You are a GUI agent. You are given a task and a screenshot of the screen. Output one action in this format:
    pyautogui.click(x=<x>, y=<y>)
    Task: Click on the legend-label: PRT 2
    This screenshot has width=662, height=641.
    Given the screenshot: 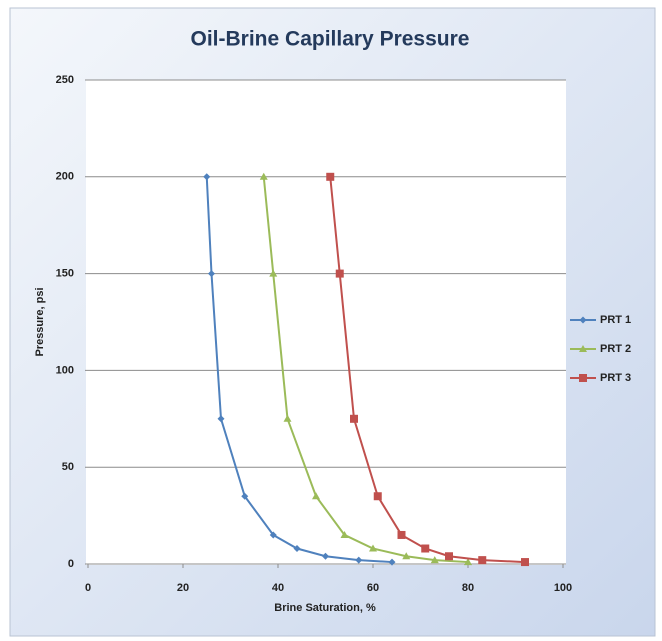 What is the action you would take?
    pyautogui.click(x=615, y=349)
    